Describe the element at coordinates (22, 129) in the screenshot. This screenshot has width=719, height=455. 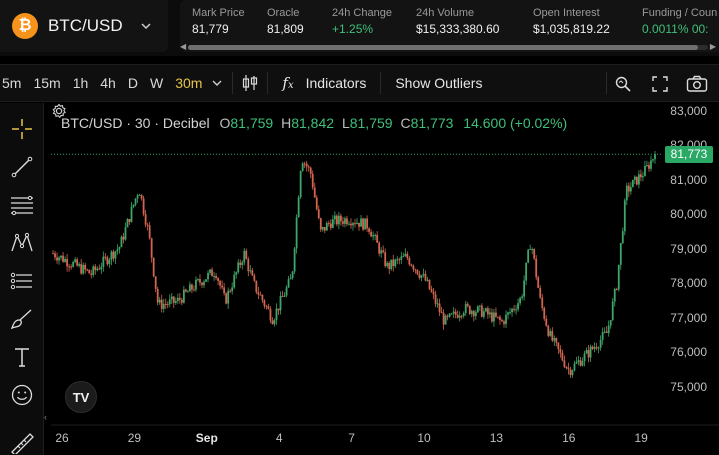
I see `crosshair-tool` at that location.